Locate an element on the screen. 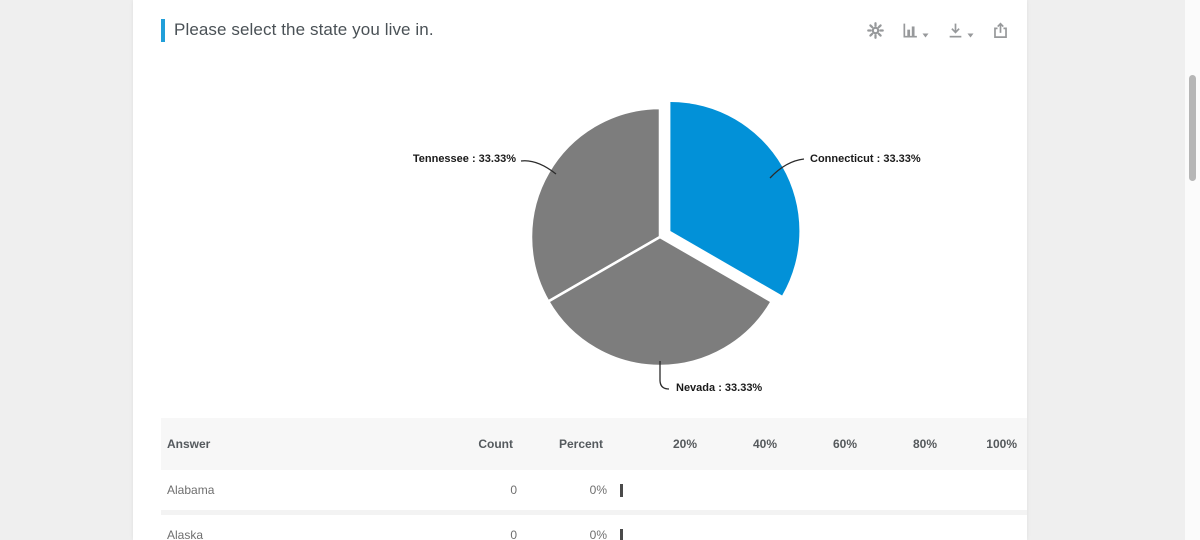 This screenshot has width=1200, height=540. leader-line-tennessee is located at coordinates (538, 167).